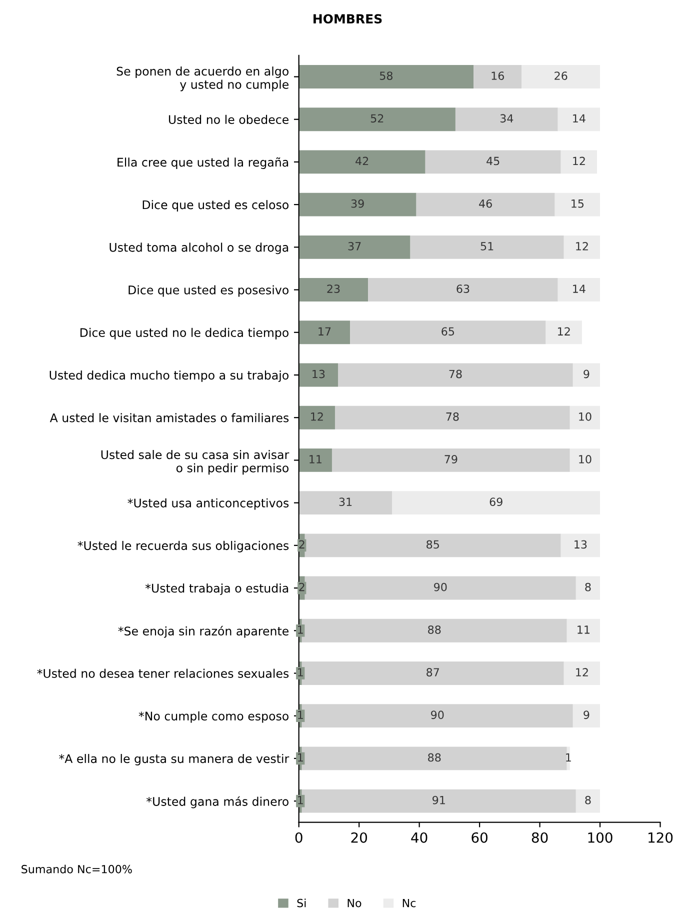 Image resolution: width=695 pixels, height=924 pixels. Describe the element at coordinates (568, 757) in the screenshot. I see `data-label: 1` at that location.